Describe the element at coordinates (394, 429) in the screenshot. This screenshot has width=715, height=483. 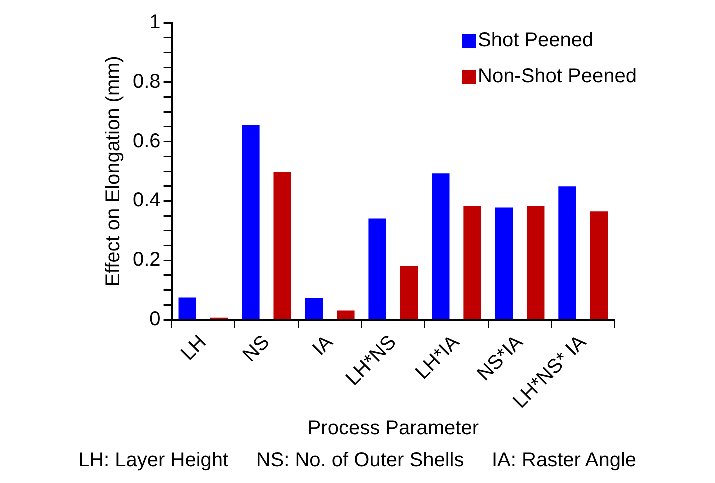
I see `x-axis-title: Process Parameter` at that location.